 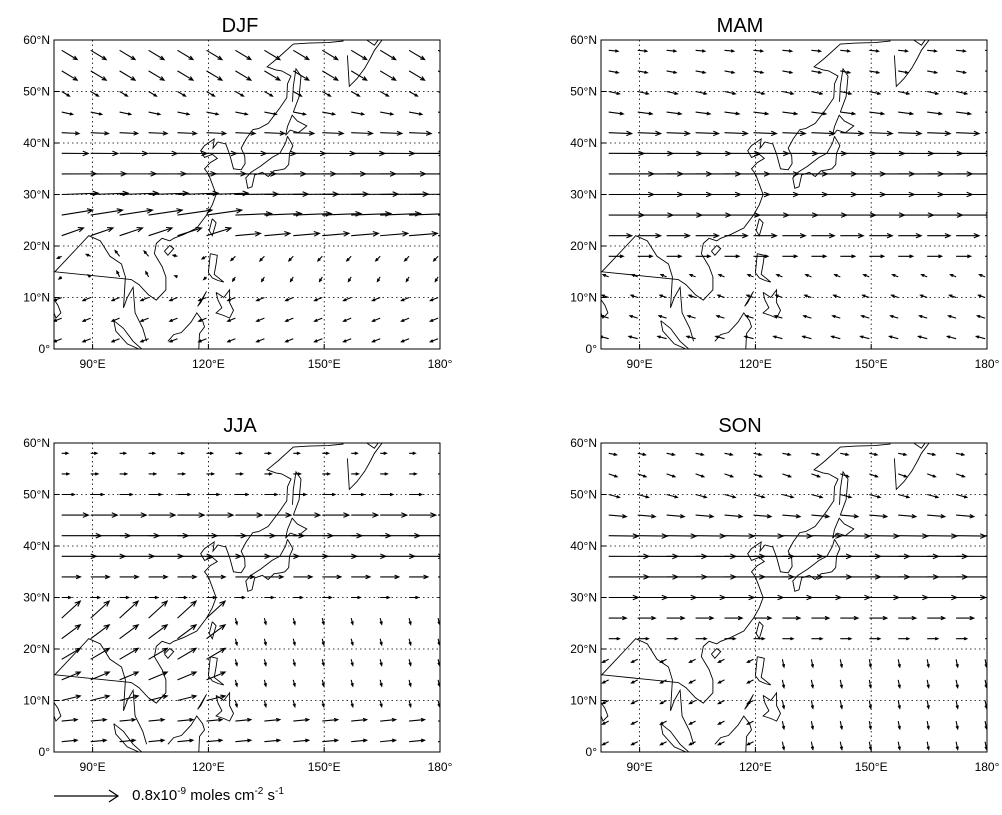 I want to click on x-tick-label: 180°, so click(x=987, y=364).